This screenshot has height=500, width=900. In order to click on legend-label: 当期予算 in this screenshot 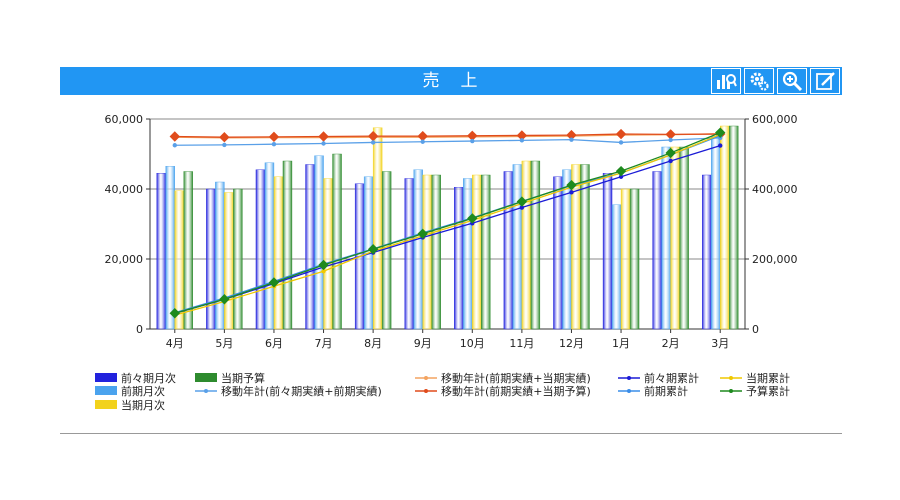, I will do `click(243, 378)`.